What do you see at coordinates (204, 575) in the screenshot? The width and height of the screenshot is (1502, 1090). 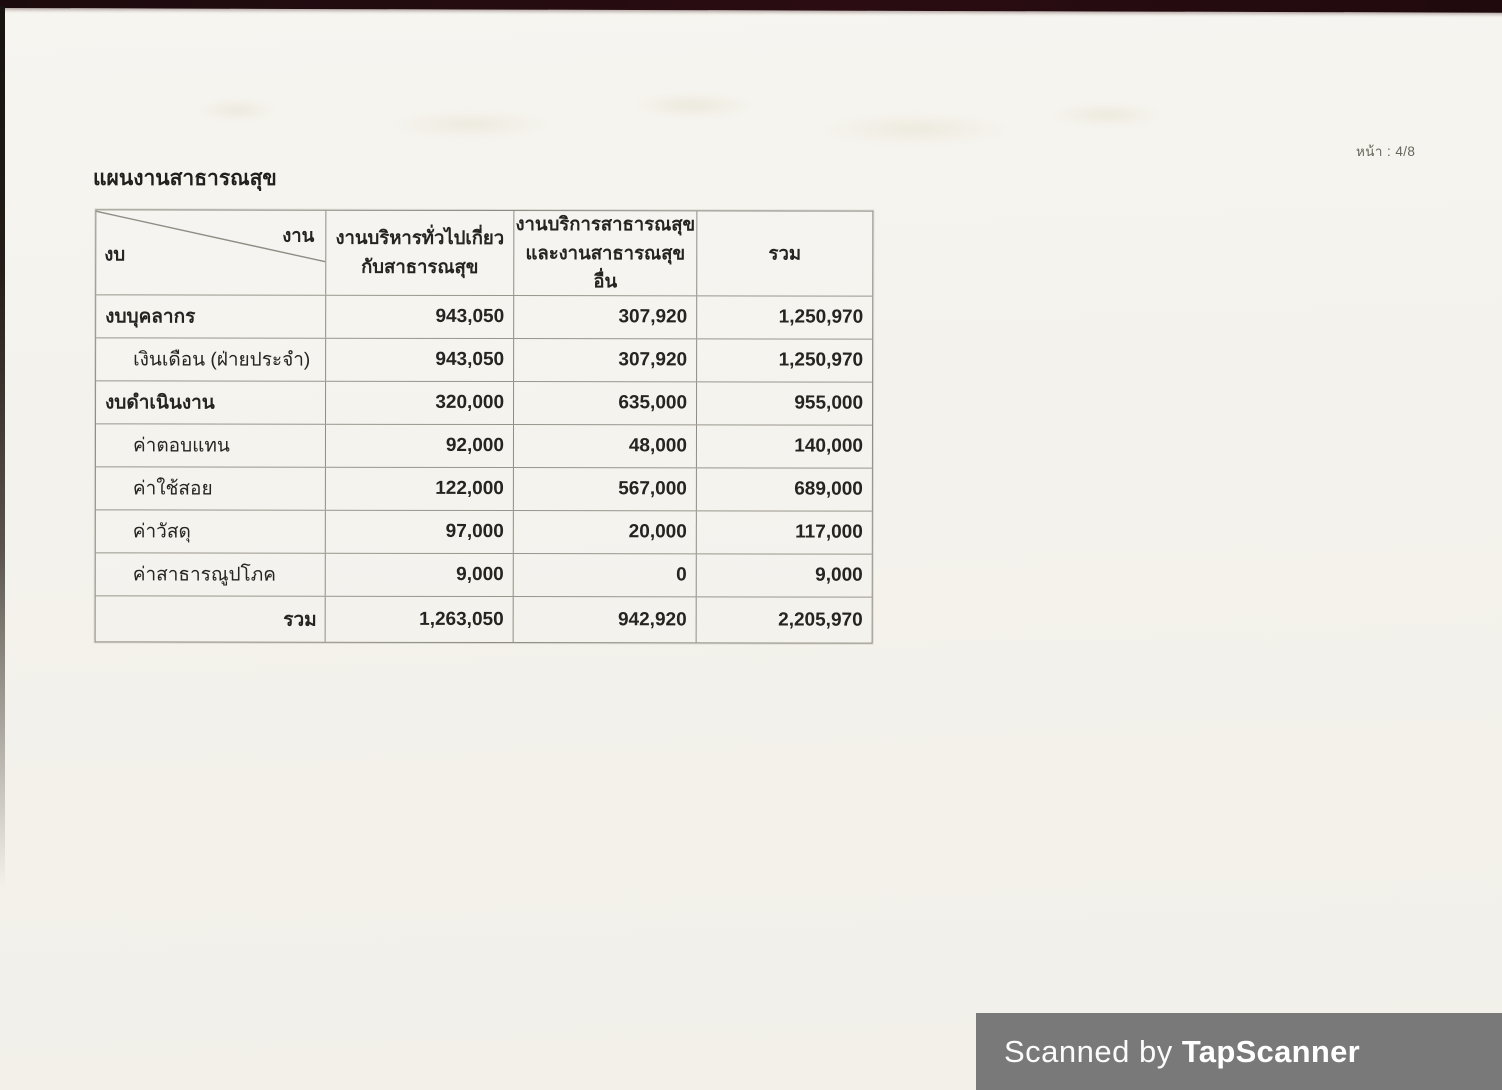 I see `row-label: ค่าสาธารณูปโภค` at bounding box center [204, 575].